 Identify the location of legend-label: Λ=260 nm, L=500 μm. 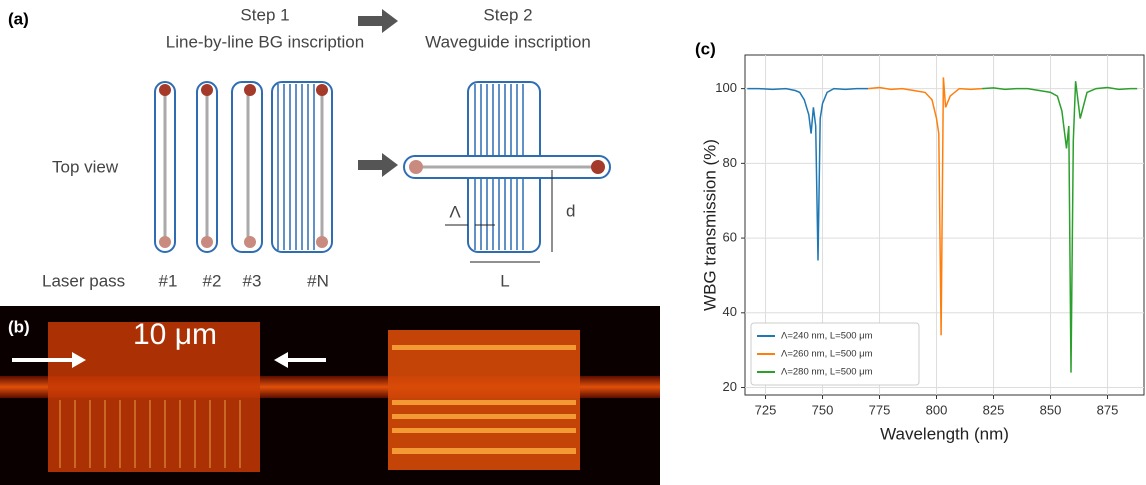
(827, 354).